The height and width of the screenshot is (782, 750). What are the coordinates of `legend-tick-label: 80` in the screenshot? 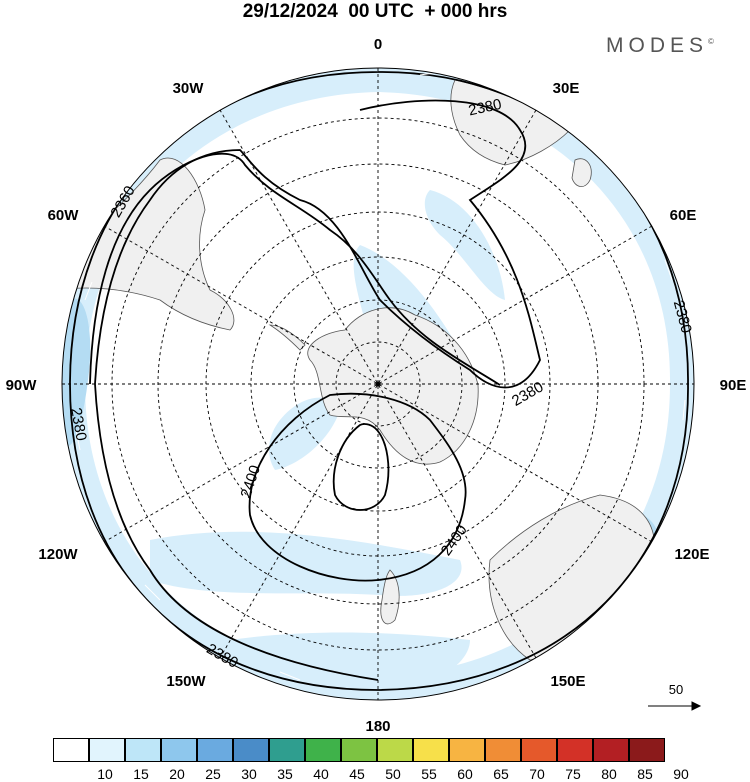 It's located at (609, 774).